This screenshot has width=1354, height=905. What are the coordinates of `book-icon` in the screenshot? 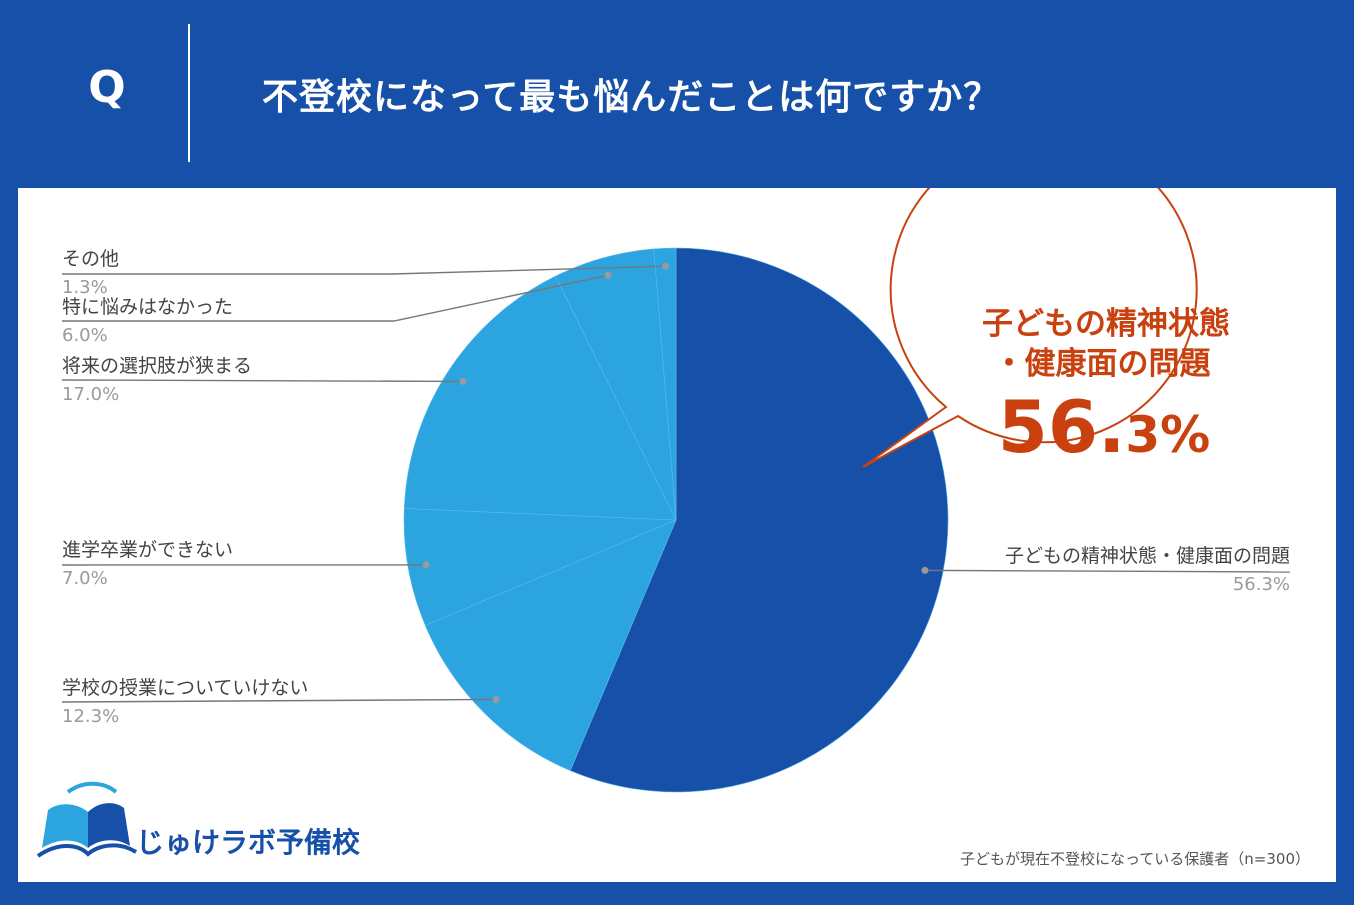 It's located at (87, 819).